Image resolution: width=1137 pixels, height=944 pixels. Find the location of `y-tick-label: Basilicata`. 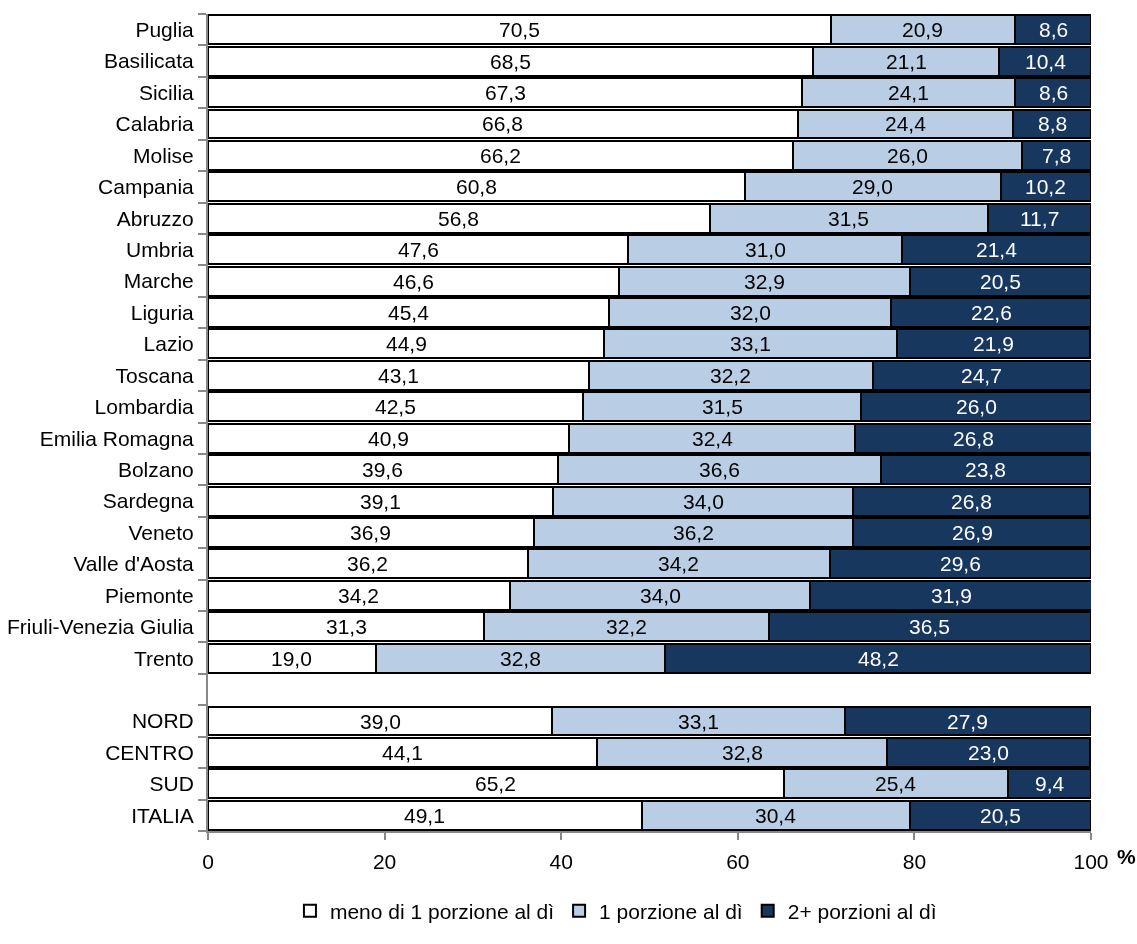

y-tick-label: Basilicata is located at coordinates (149, 61).